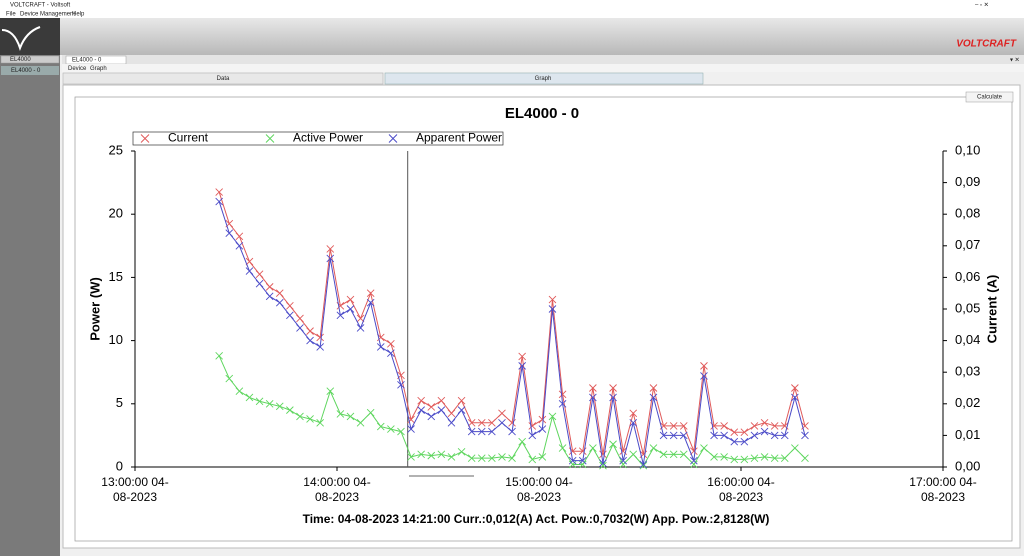 Image resolution: width=1024 pixels, height=556 pixels. What do you see at coordinates (741, 489) in the screenshot?
I see `x-tick-label: 16:00:00 04-08-2023` at bounding box center [741, 489].